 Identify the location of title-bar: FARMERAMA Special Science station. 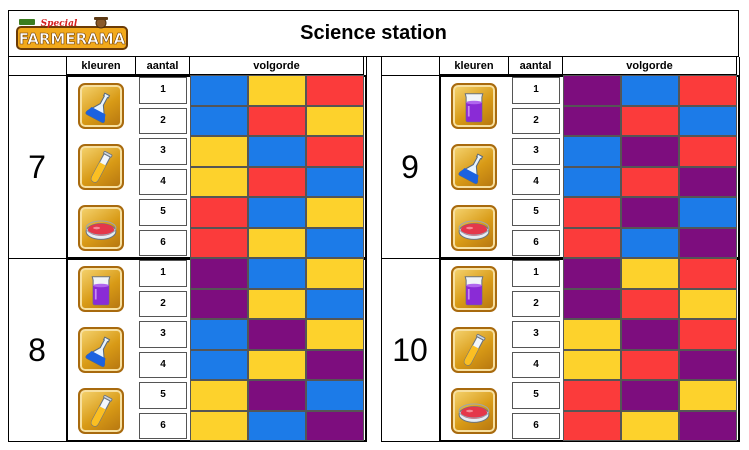
(373, 33).